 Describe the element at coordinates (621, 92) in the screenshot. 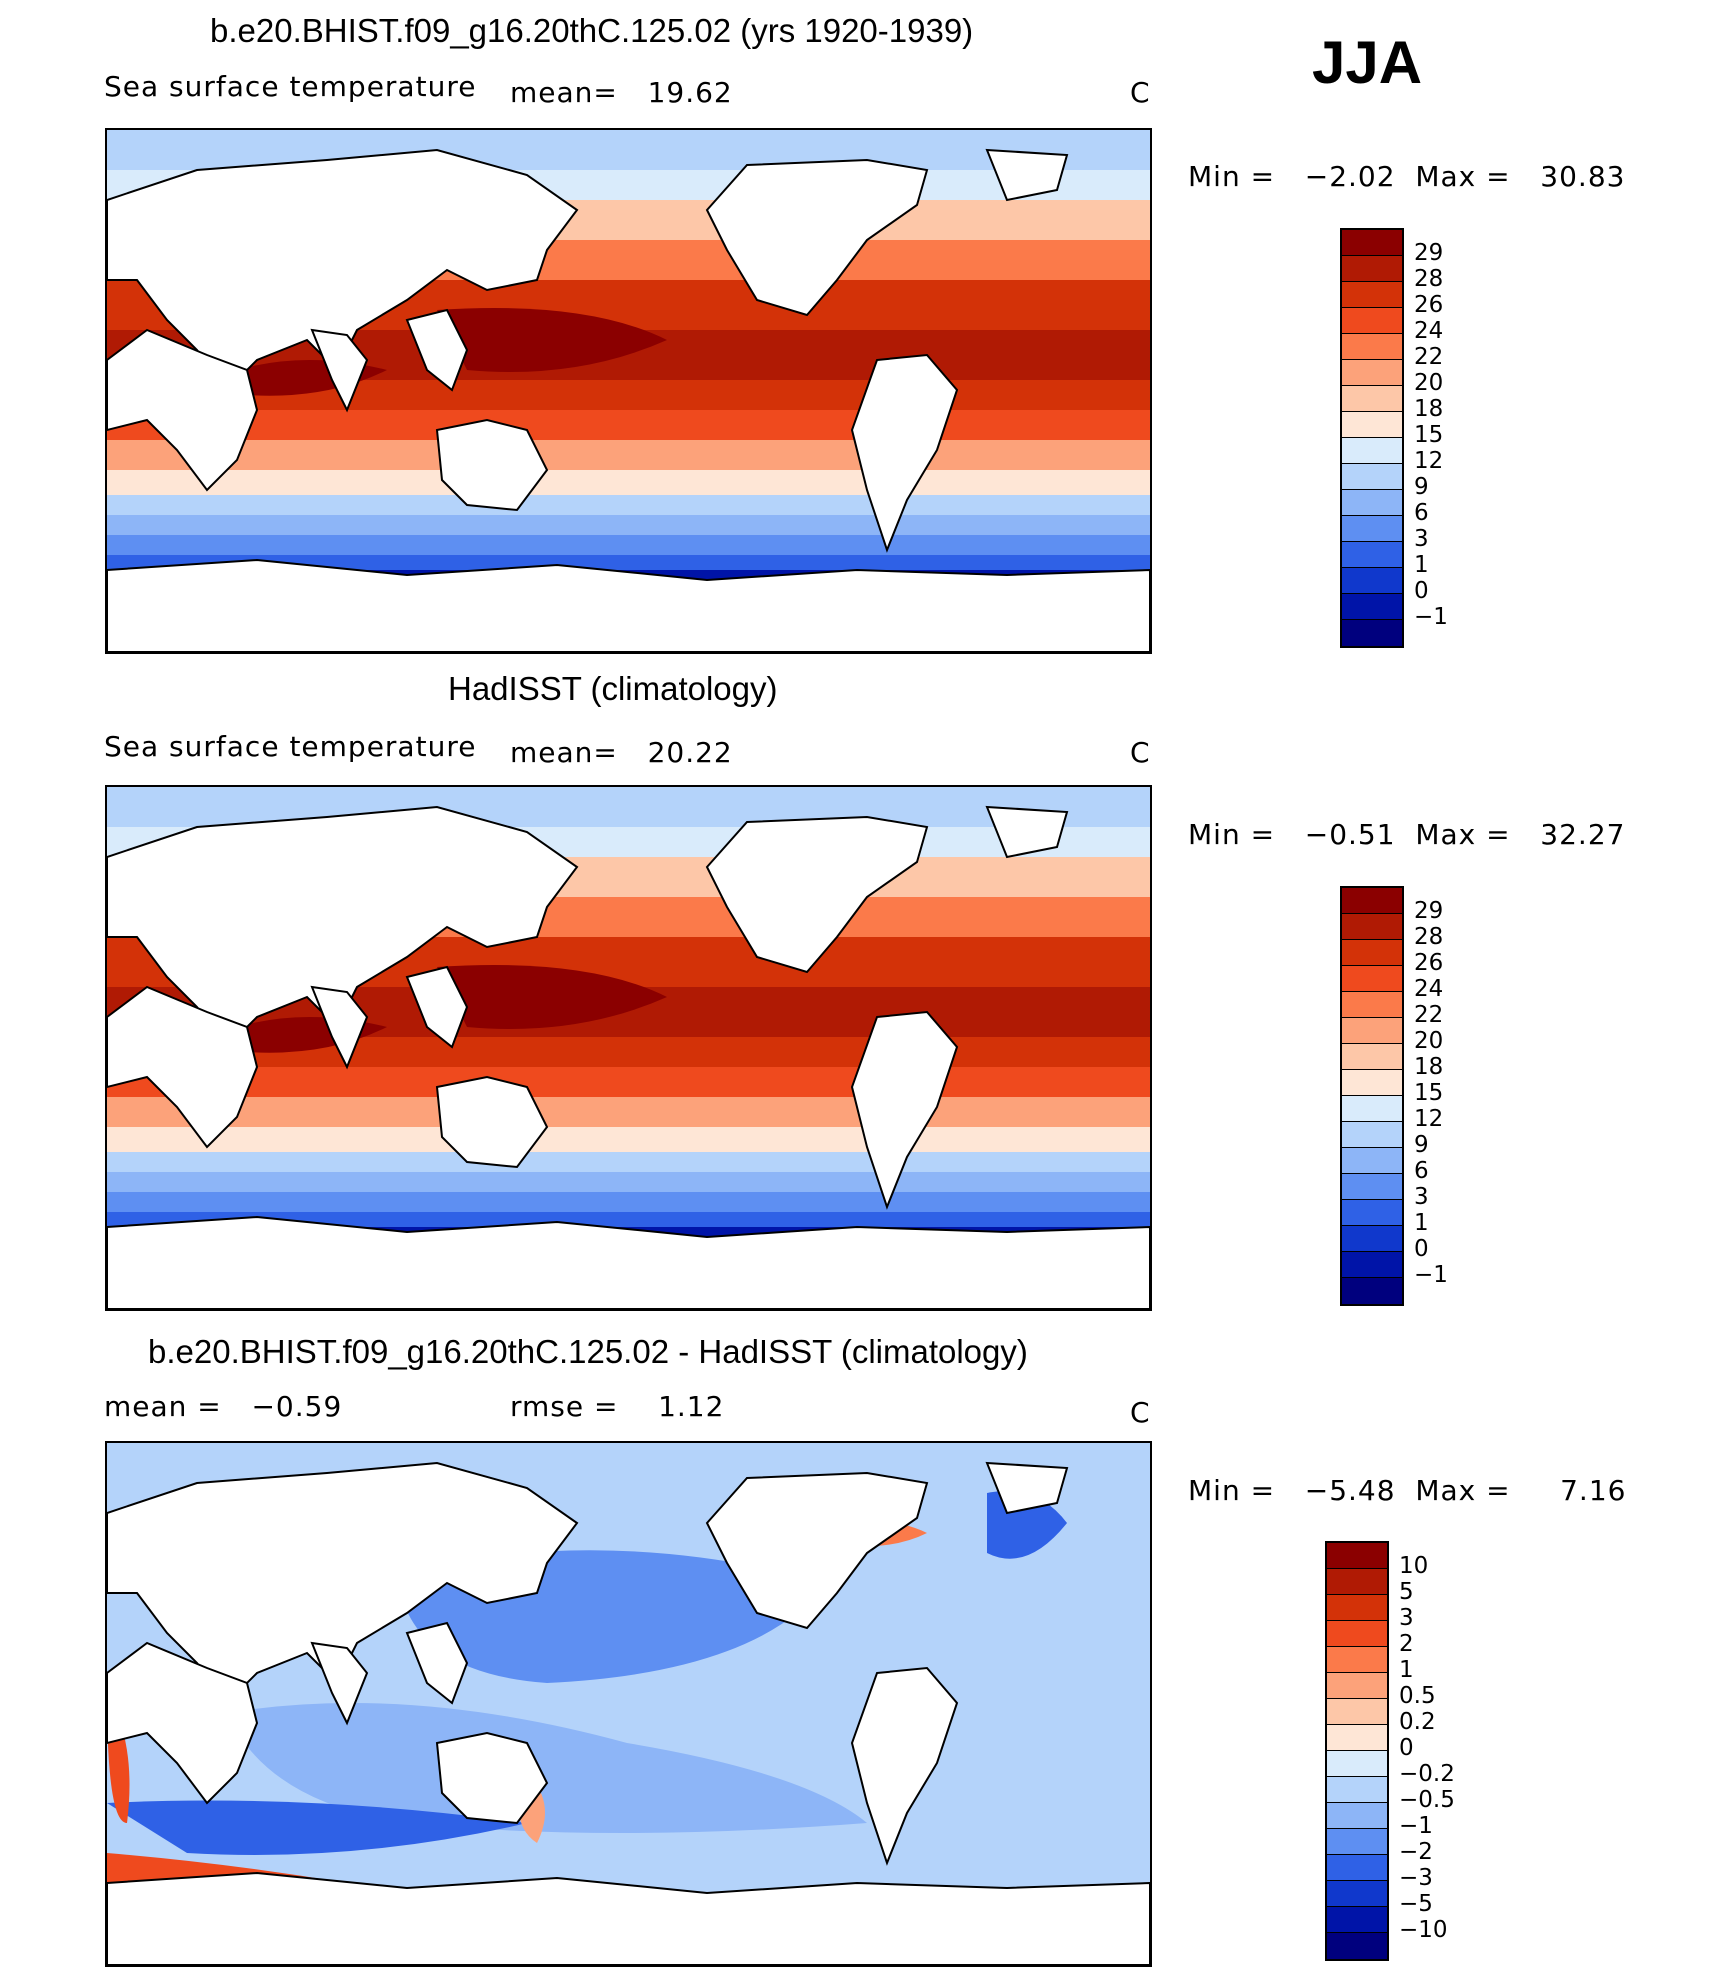

I see `mean-value: mean= 19.62` at that location.